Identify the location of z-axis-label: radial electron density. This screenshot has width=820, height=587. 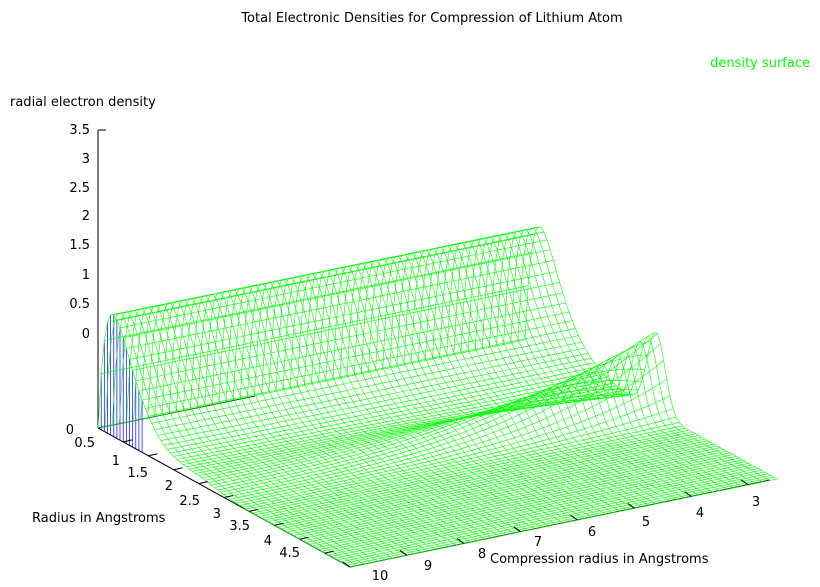
(83, 102).